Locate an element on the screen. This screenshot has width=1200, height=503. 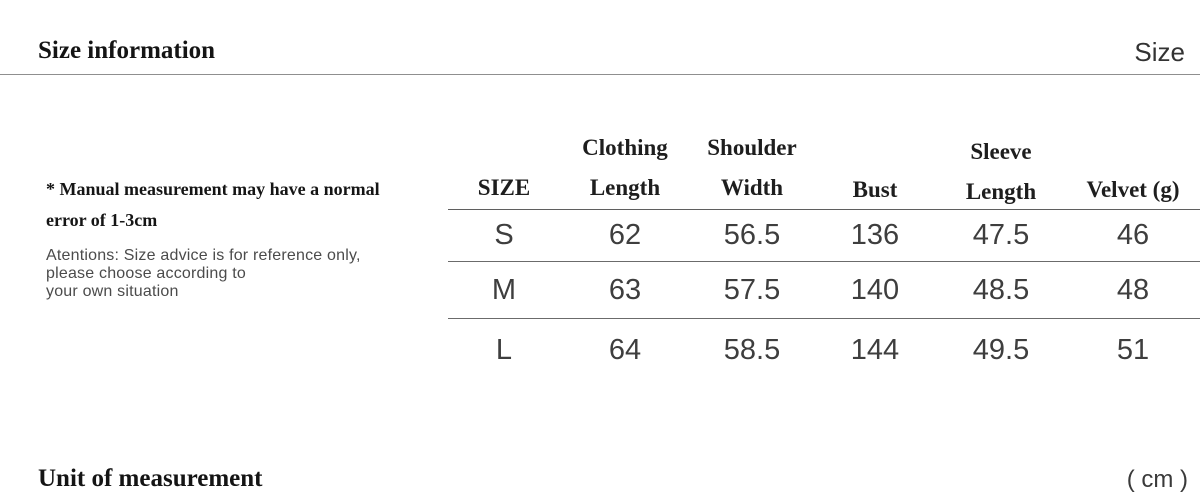
column-header-shoulder-width: Shoulder Width is located at coordinates (752, 167).